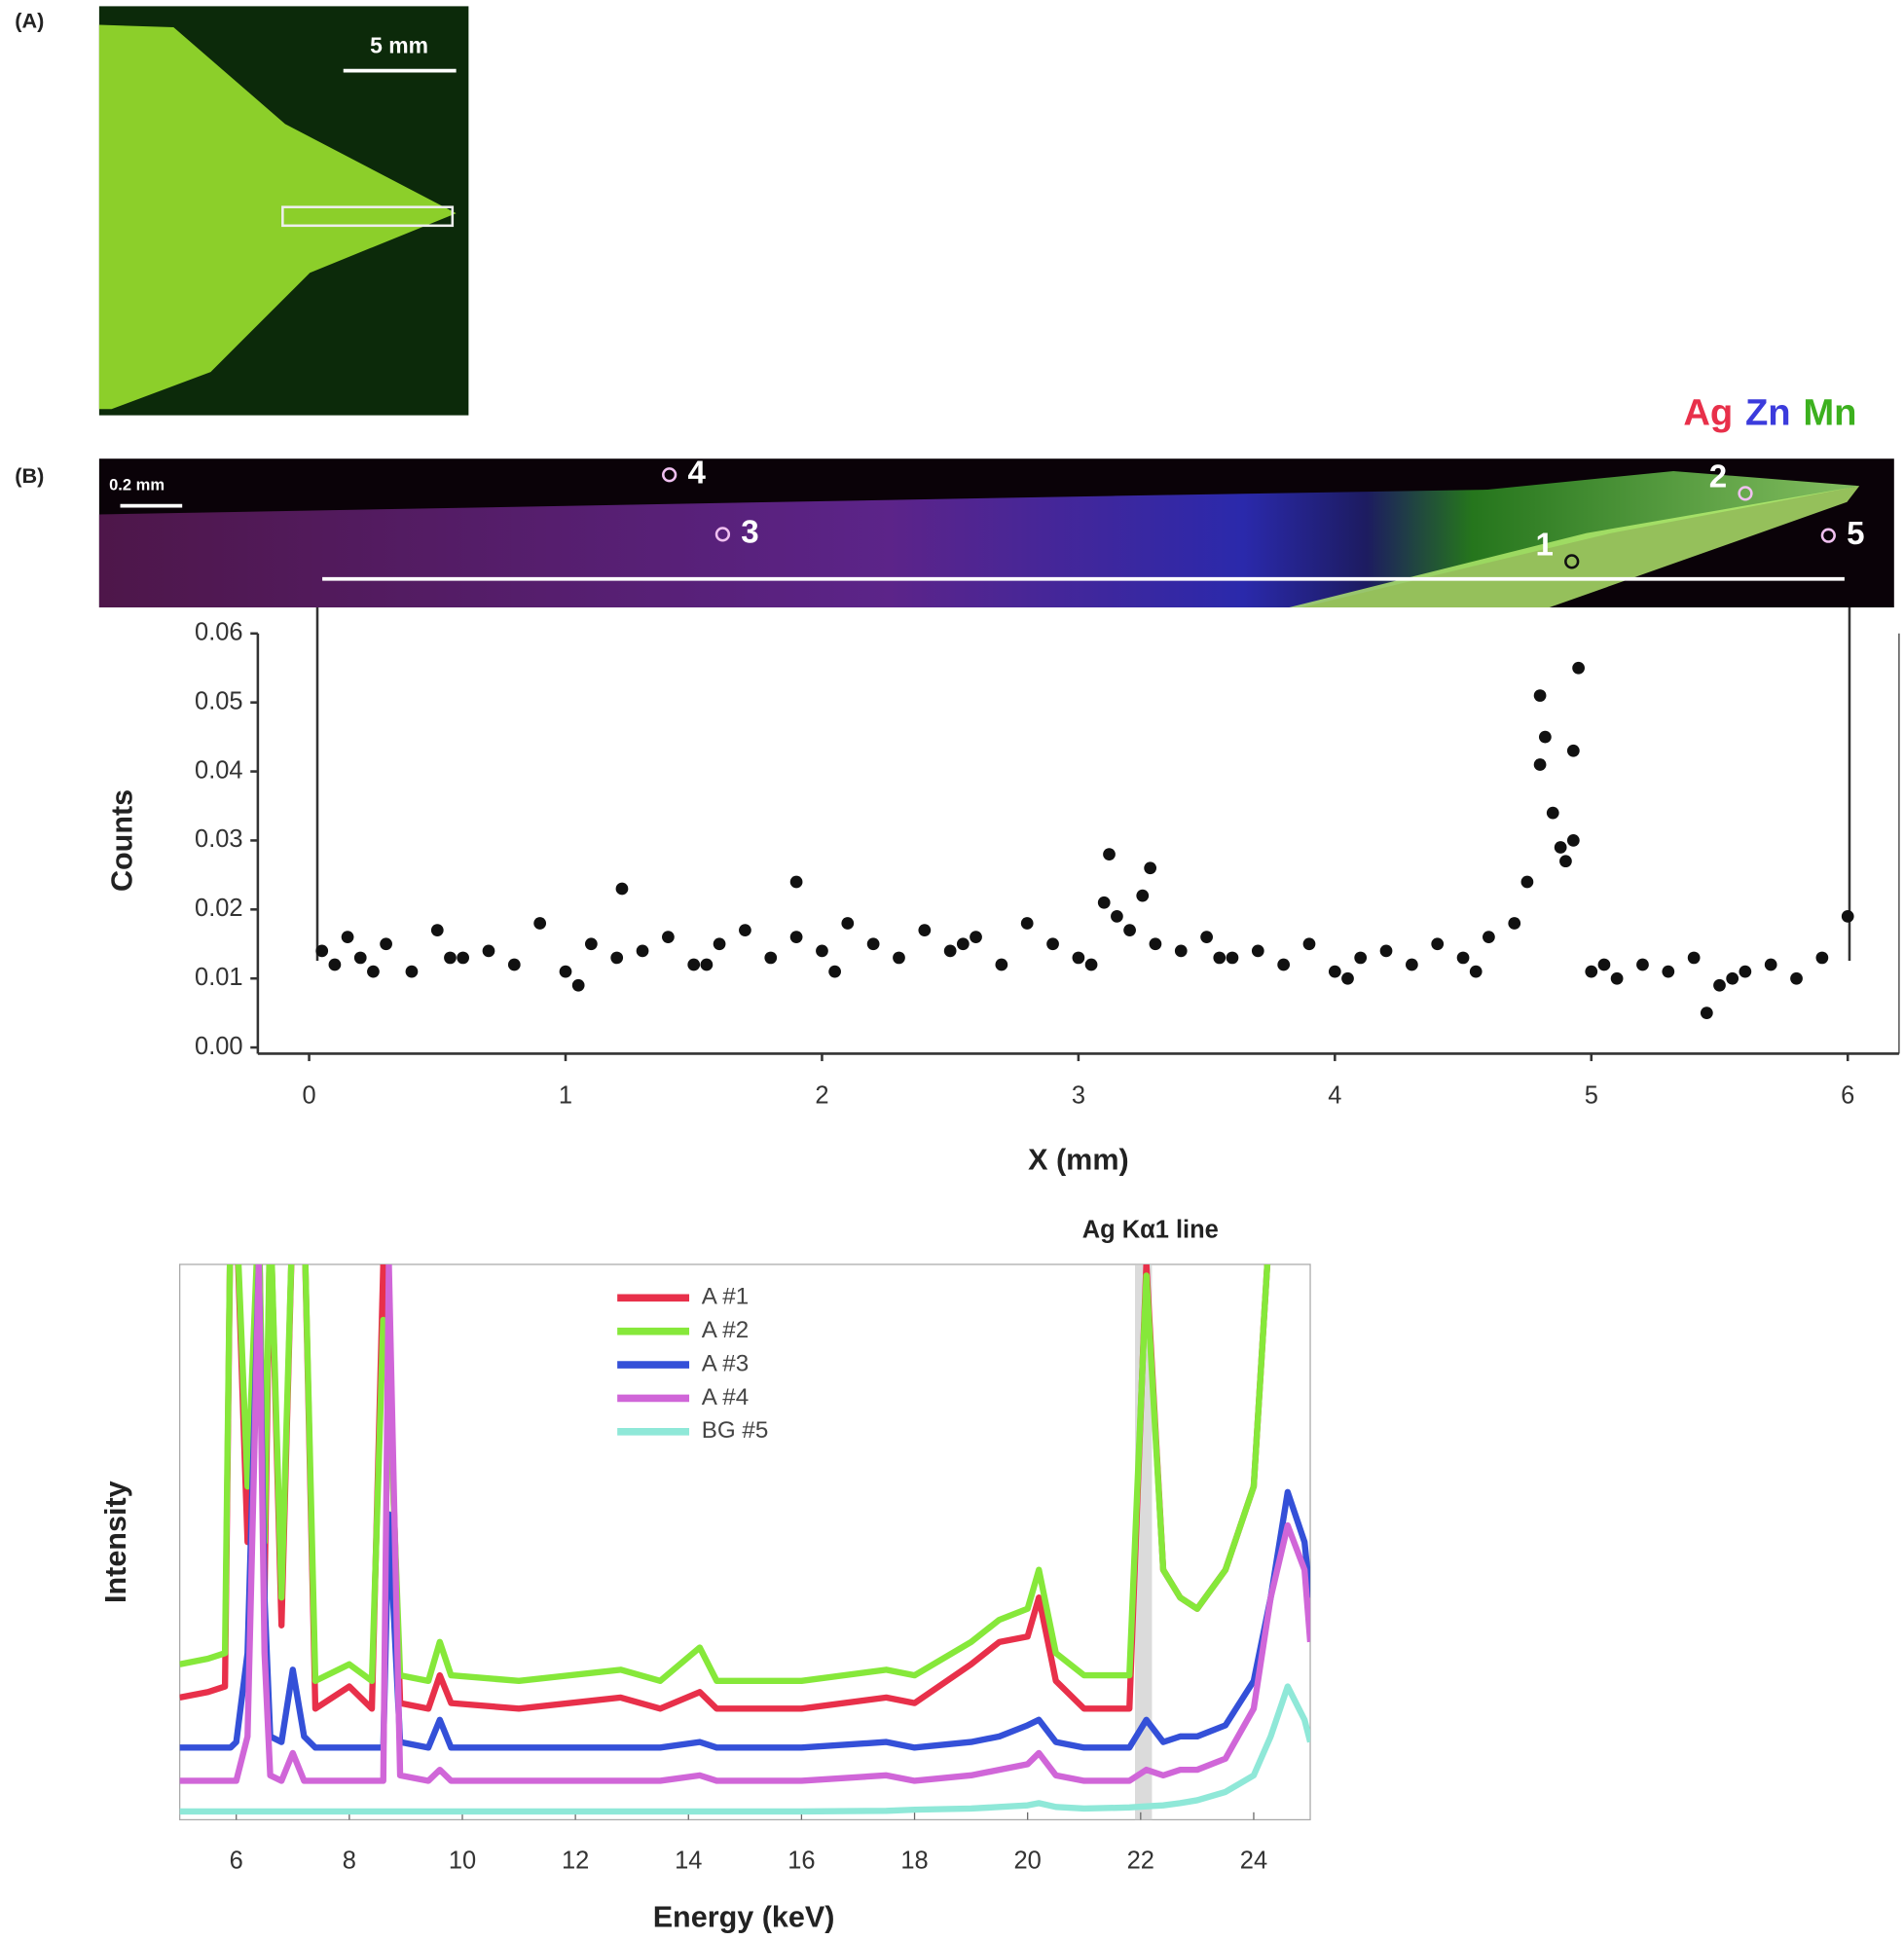 The height and width of the screenshot is (1940, 1904). What do you see at coordinates (219, 700) in the screenshot?
I see `y-tick-label: 0.05` at bounding box center [219, 700].